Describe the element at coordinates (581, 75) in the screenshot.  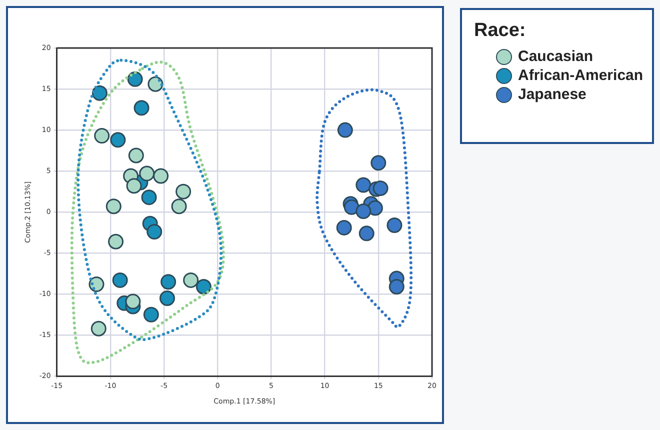
I see `legend-label: African-American` at that location.